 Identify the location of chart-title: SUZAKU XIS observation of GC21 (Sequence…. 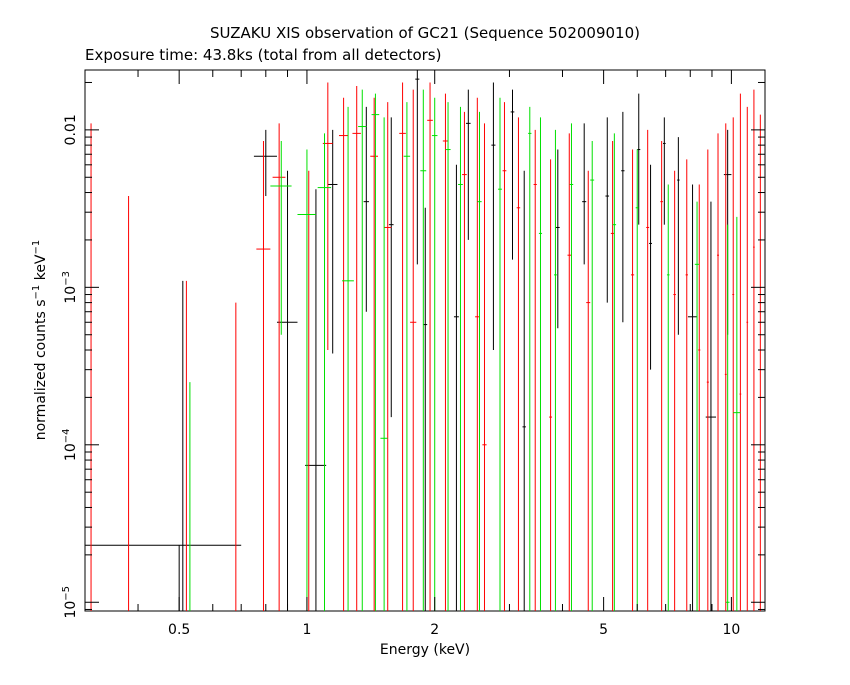
(425, 33).